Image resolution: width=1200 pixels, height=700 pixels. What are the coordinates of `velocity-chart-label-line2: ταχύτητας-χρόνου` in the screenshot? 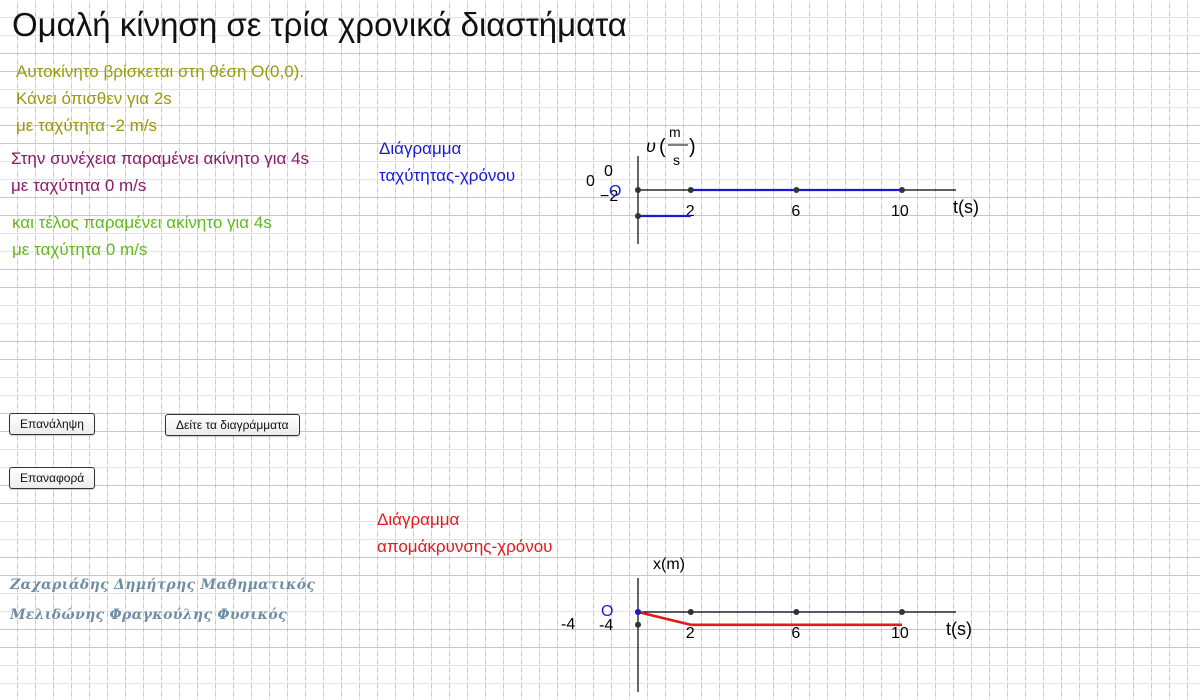 It's located at (447, 175).